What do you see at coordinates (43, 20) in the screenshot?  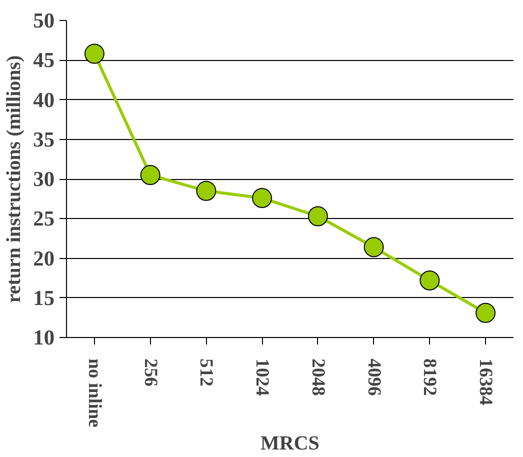 I see `y-tick-label: 50` at bounding box center [43, 20].